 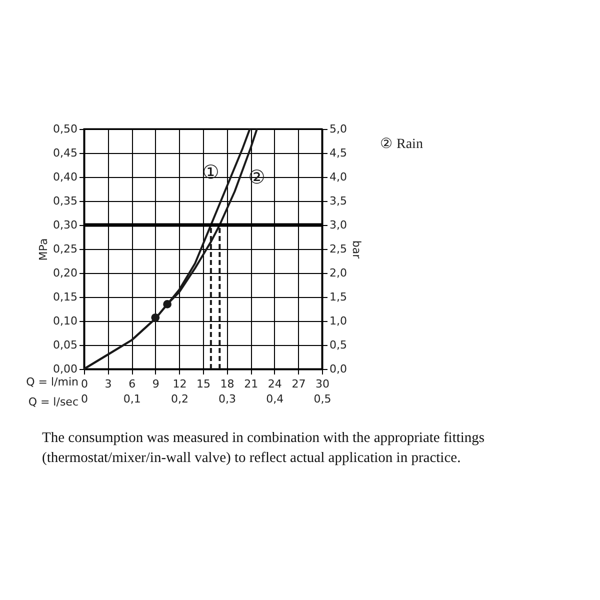 I want to click on x2-tick-label: 0,1, so click(x=132, y=399).